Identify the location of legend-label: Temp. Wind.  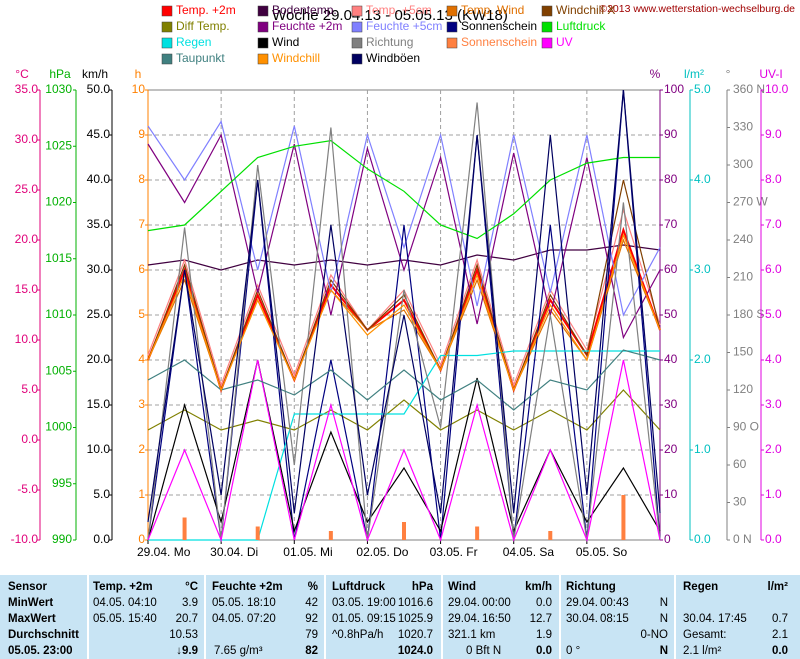
(492, 10).